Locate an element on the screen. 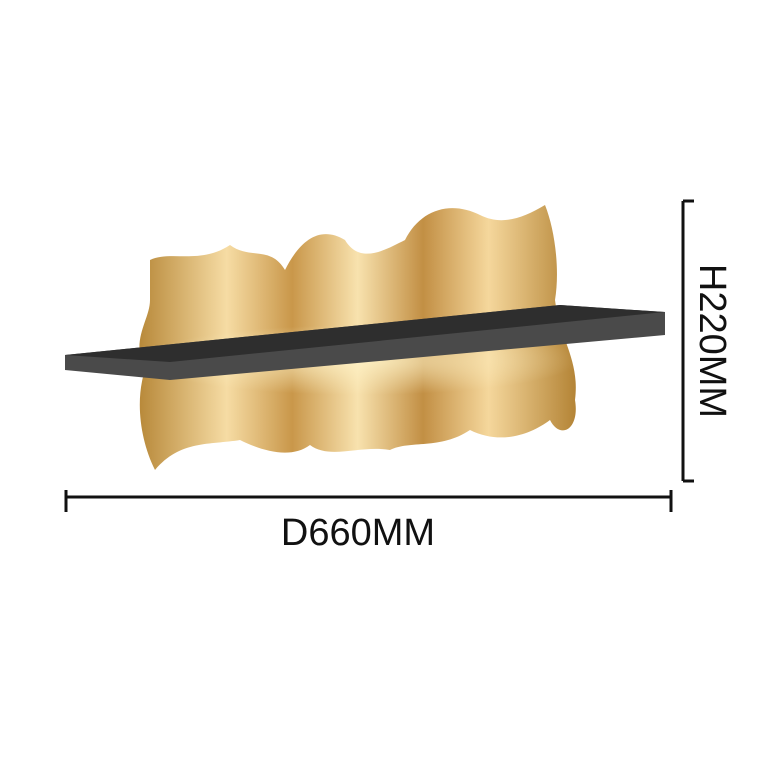  height-label: H220MM is located at coordinates (712, 341).